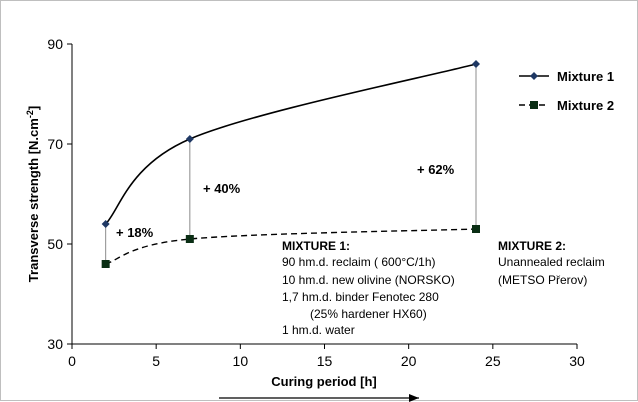  I want to click on mixture1-line: 1 hm.d. water, so click(318, 330).